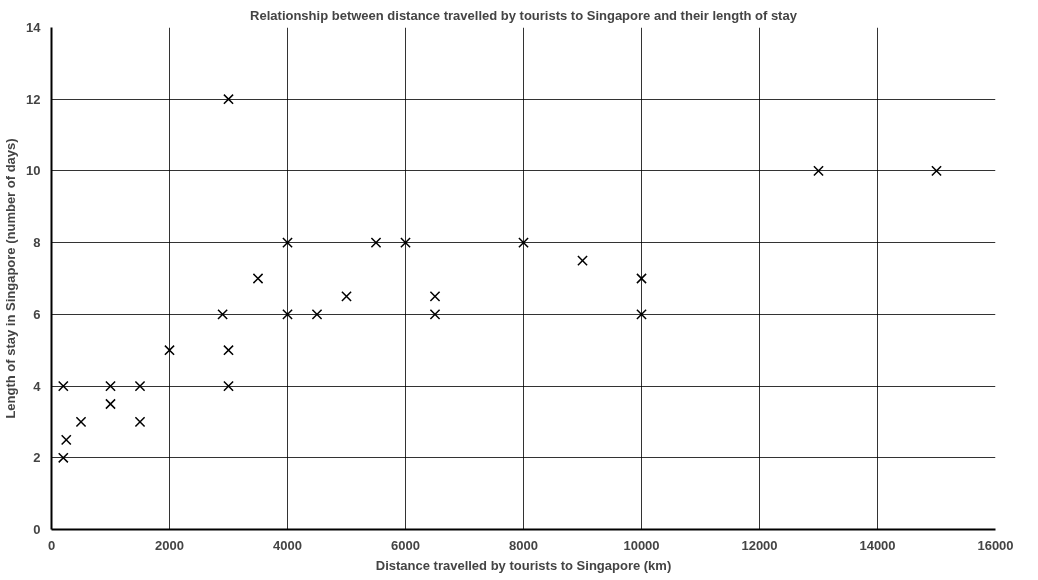 The width and height of the screenshot is (1038, 580). Describe the element at coordinates (995, 545) in the screenshot. I see `x-tick-label: 16000` at that location.